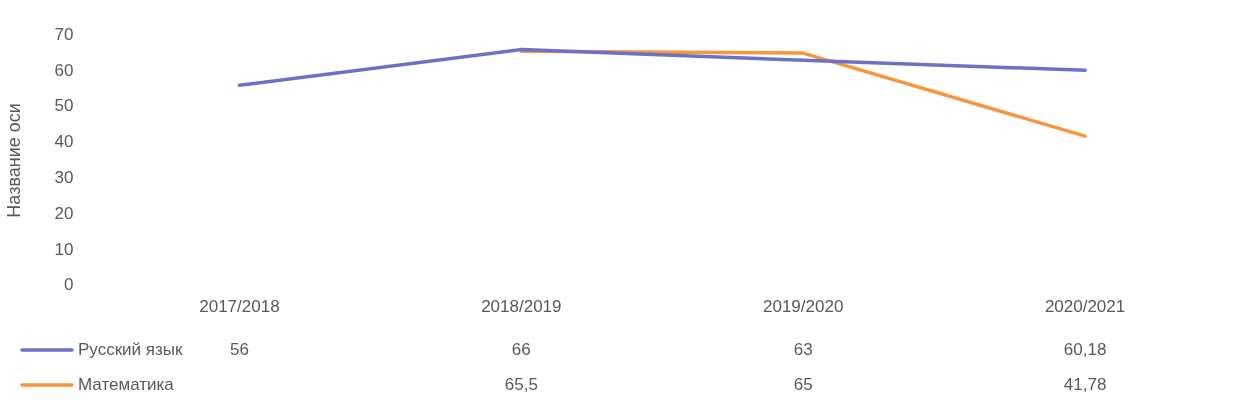 The width and height of the screenshot is (1236, 400). What do you see at coordinates (64, 249) in the screenshot?
I see `y-tick-label: 10` at bounding box center [64, 249].